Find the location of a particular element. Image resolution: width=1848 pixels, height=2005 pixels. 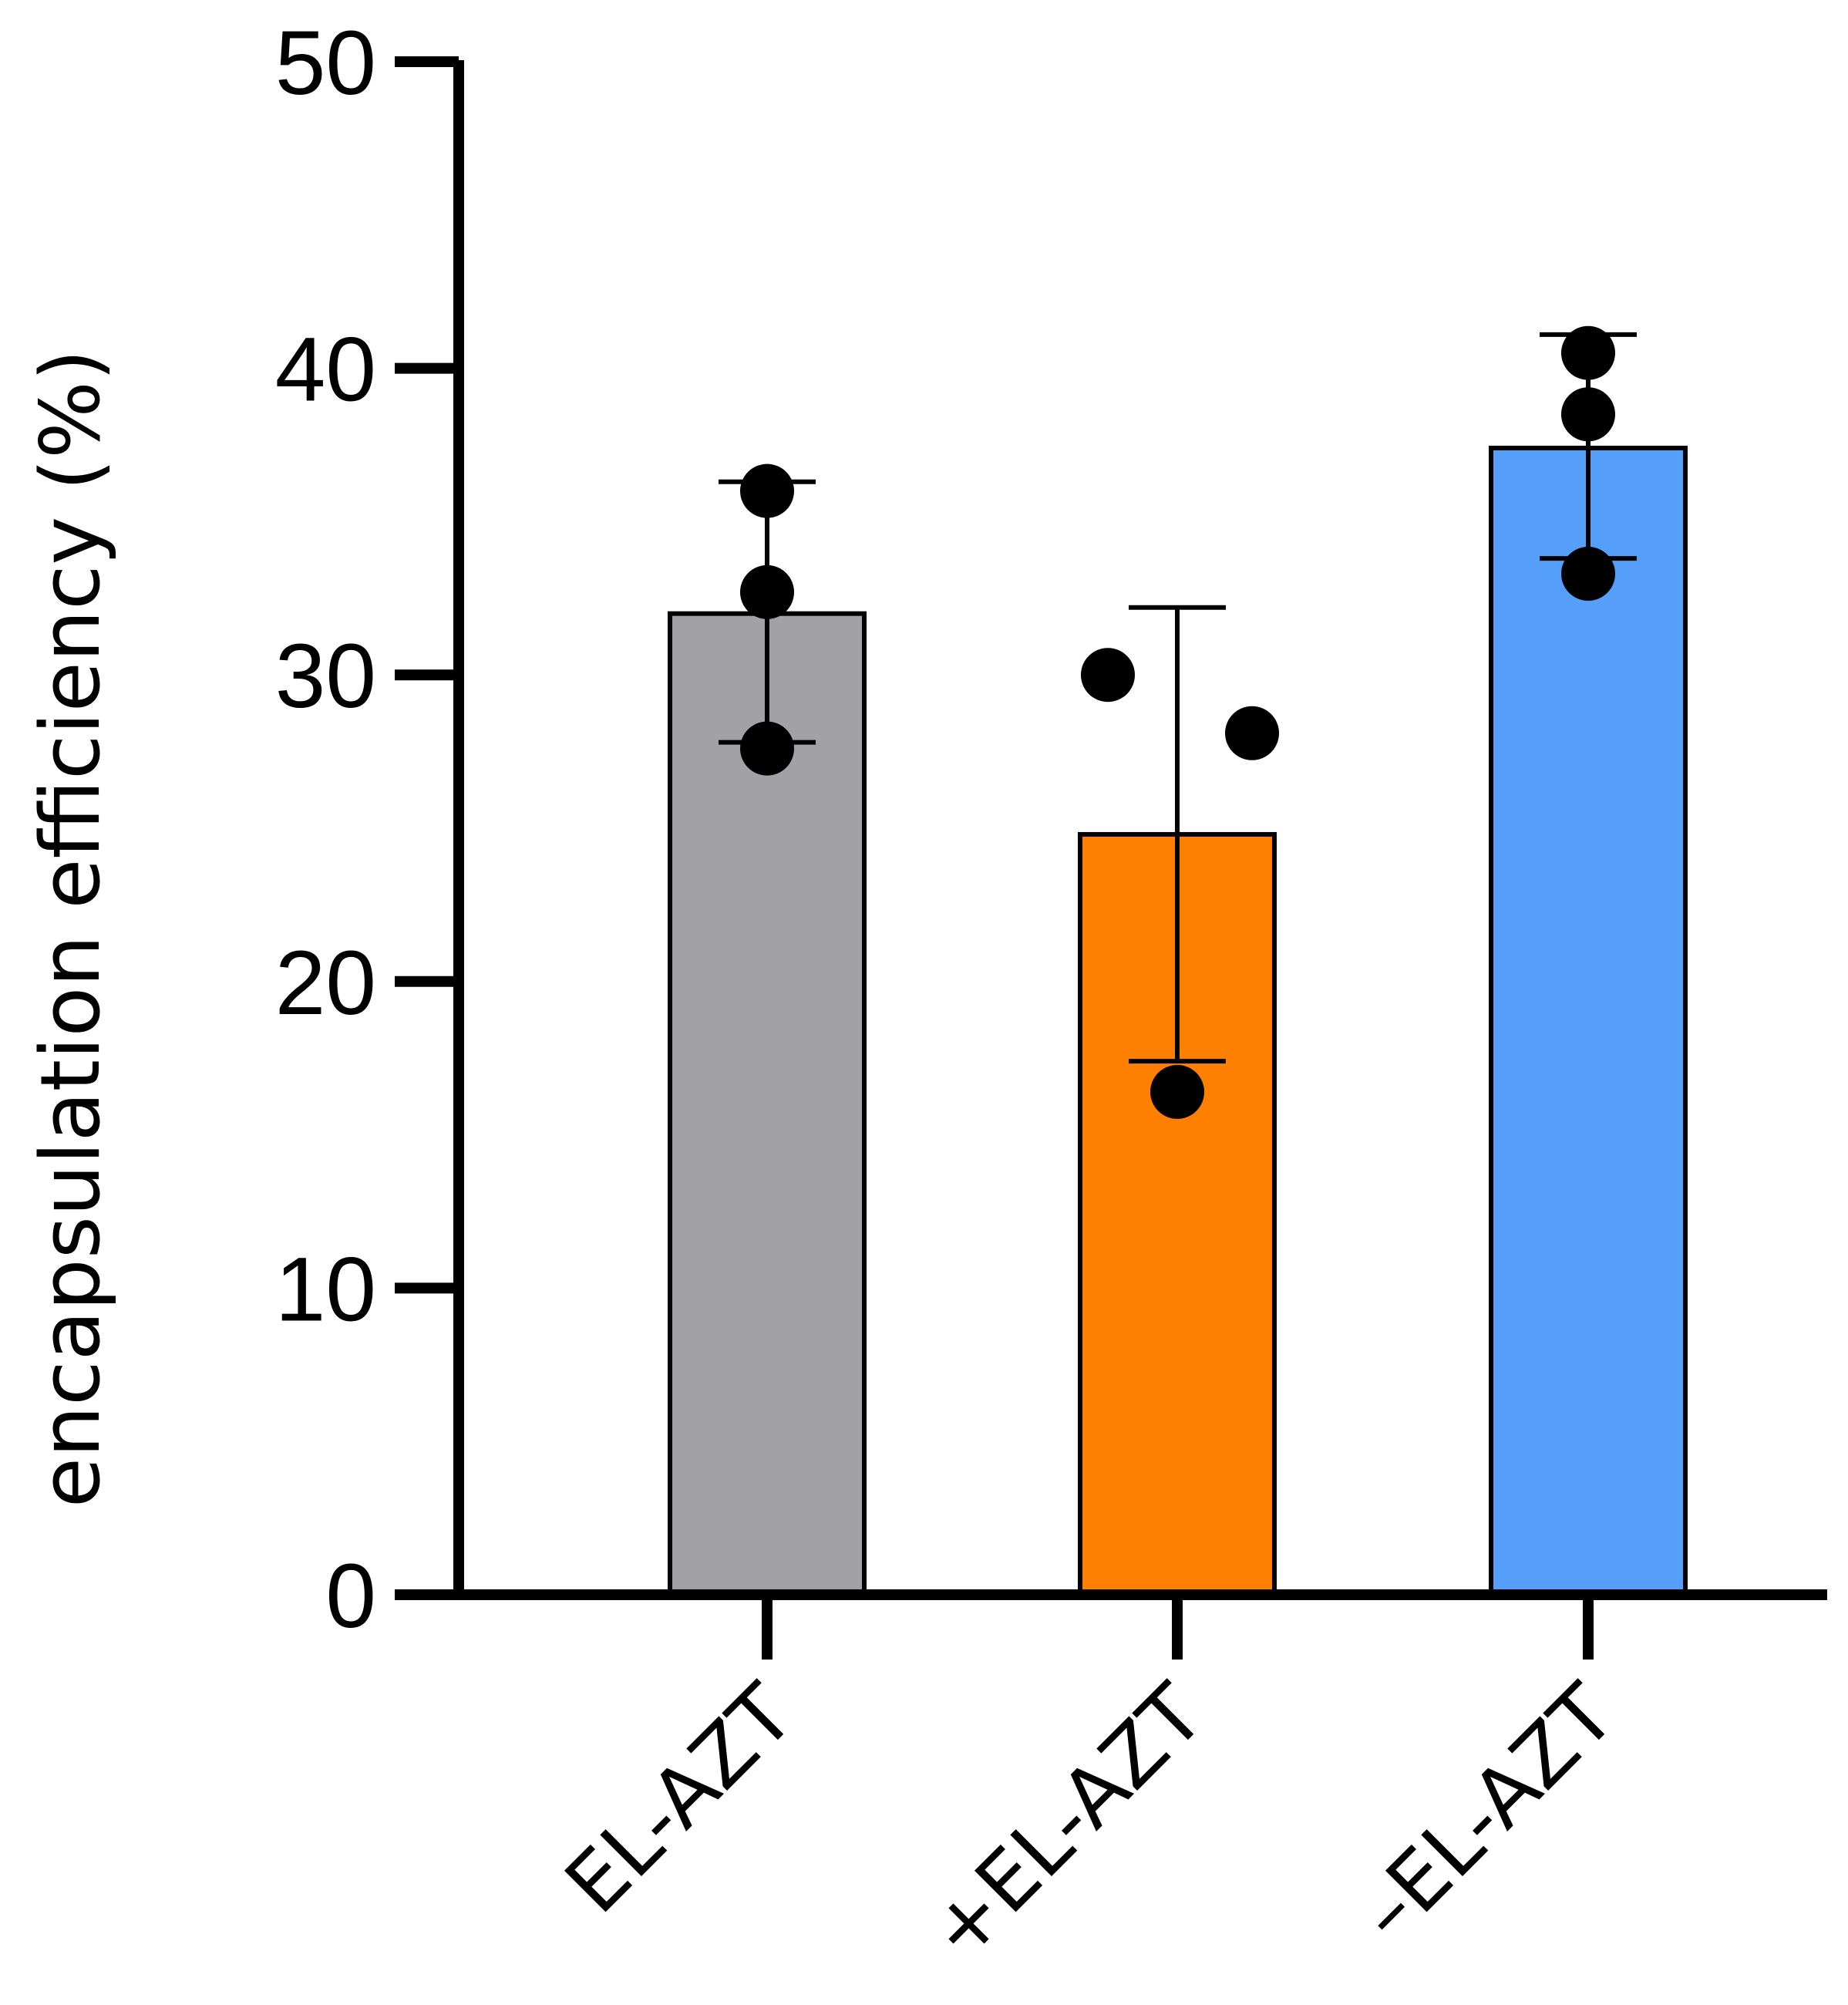

x-tick-label-3: –EL-AZT is located at coordinates (1486, 1813).